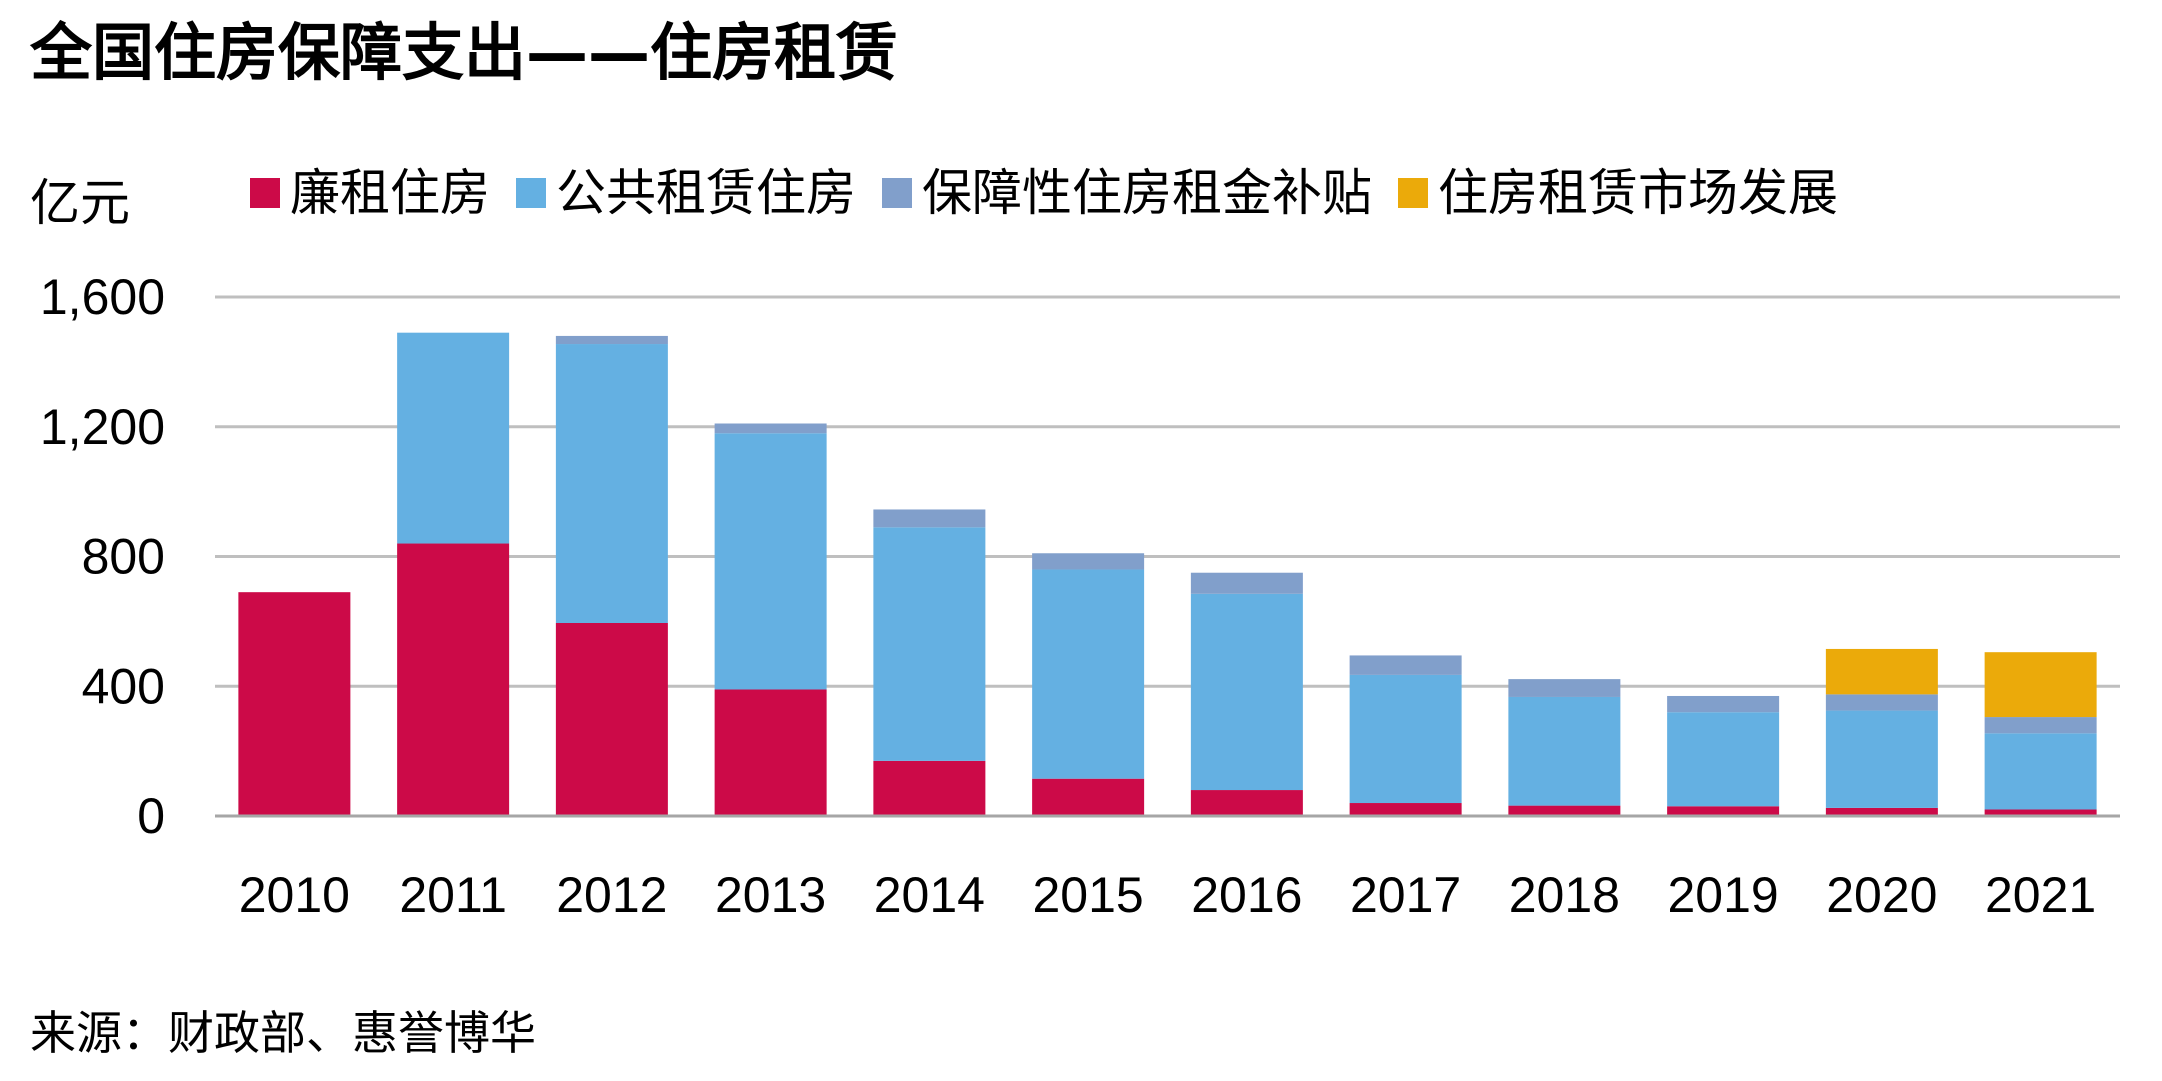  I want to click on x-tick-label: 2014, so click(929, 895).